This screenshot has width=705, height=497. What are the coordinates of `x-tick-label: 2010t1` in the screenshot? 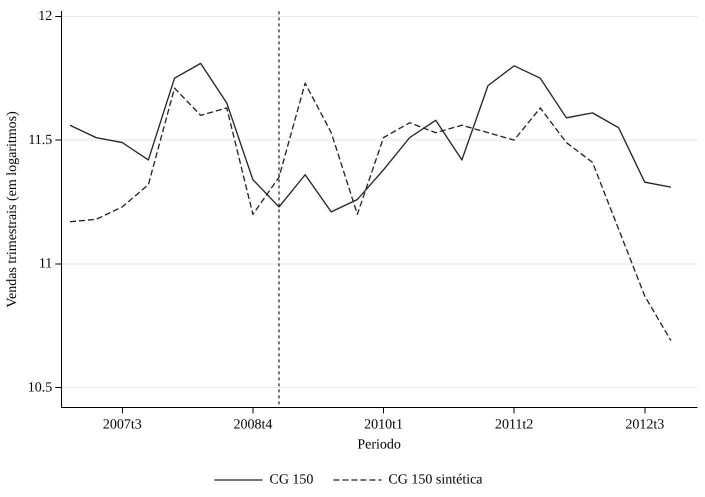 It's located at (383, 424).